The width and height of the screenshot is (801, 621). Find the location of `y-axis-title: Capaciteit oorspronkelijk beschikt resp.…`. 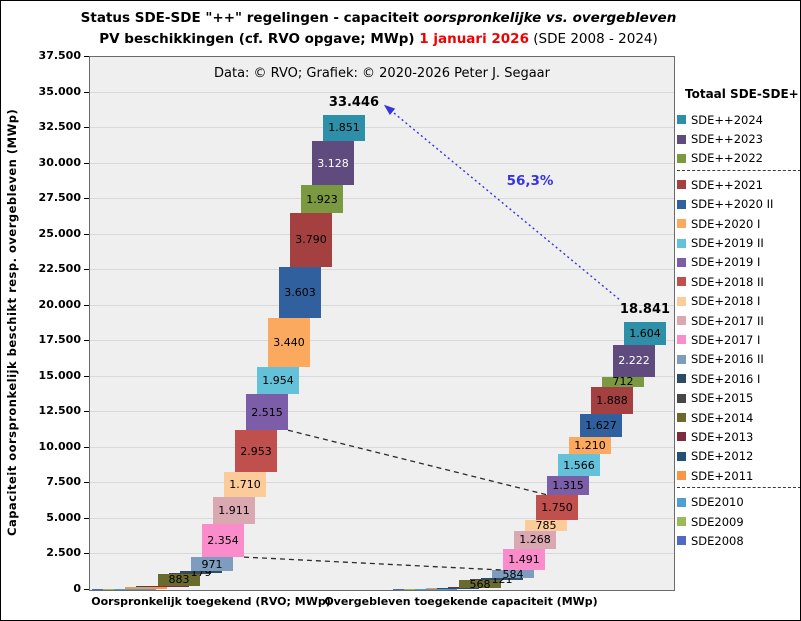

y-axis-title: Capaciteit oorspronkelijk beschikt resp.… is located at coordinates (12, 322).